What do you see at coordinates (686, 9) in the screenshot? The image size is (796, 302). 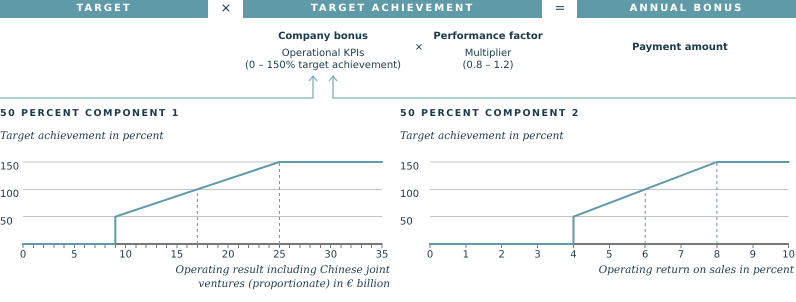 I see `text: ANNUAL BONUS` at bounding box center [686, 9].